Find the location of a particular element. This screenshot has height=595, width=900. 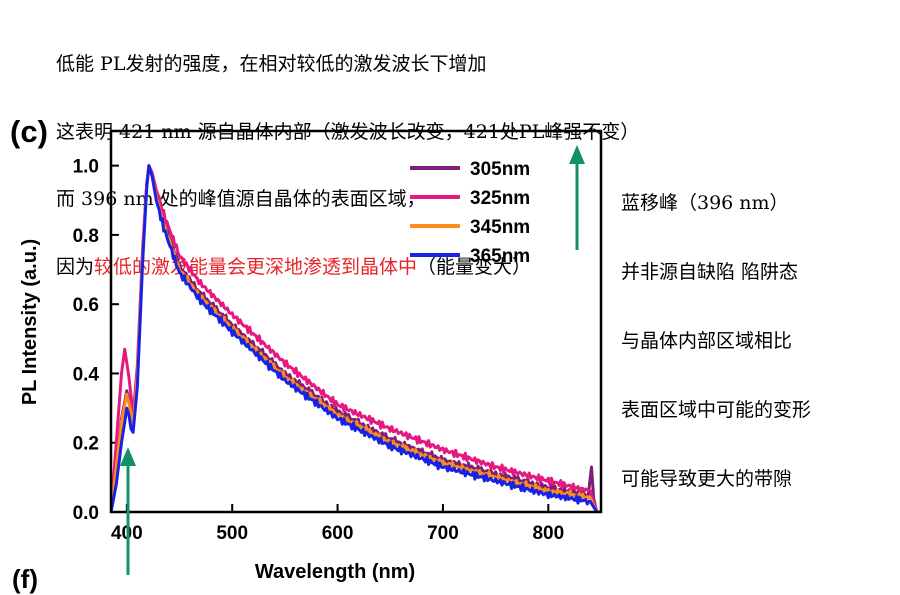

panel-label: (c) is located at coordinates (29, 131).